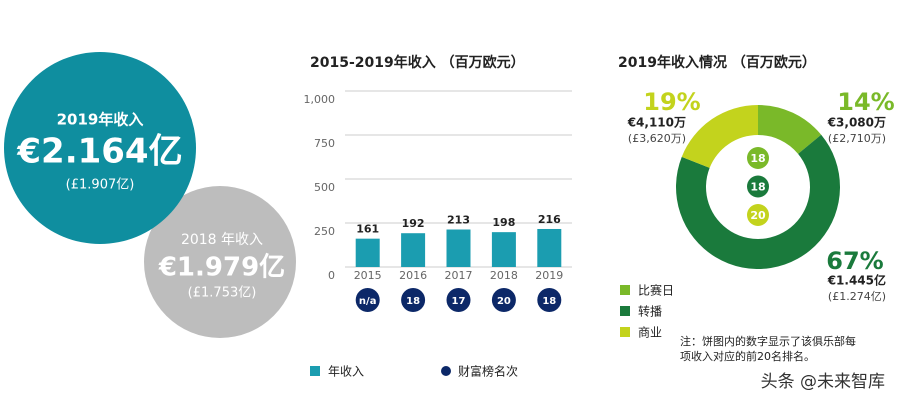 This screenshot has height=406, width=910. I want to click on percent-label: 19%, so click(671, 102).